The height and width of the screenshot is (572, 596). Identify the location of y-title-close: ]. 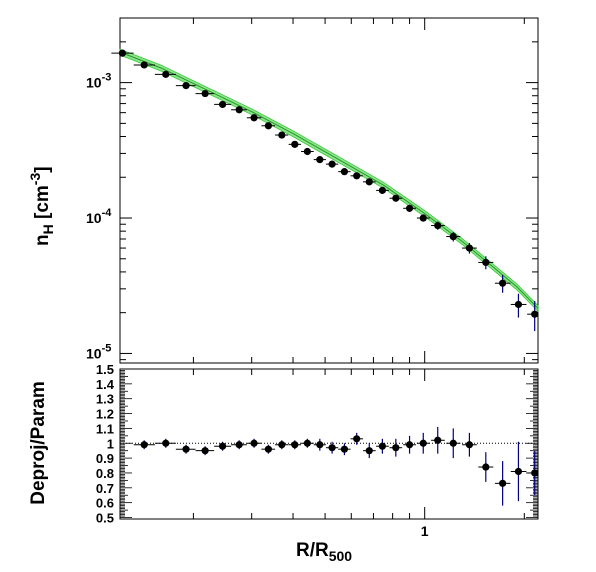
(42, 169).